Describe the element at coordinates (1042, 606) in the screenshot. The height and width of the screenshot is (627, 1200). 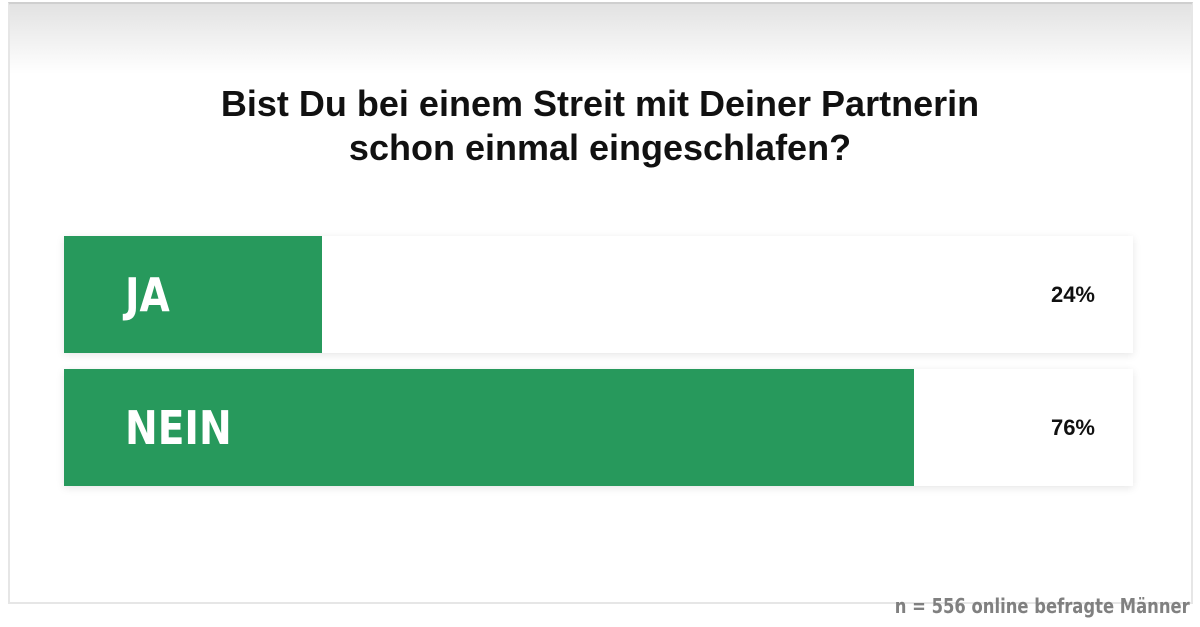
I see `sample-note: n = 556 online befragte Männer` at that location.